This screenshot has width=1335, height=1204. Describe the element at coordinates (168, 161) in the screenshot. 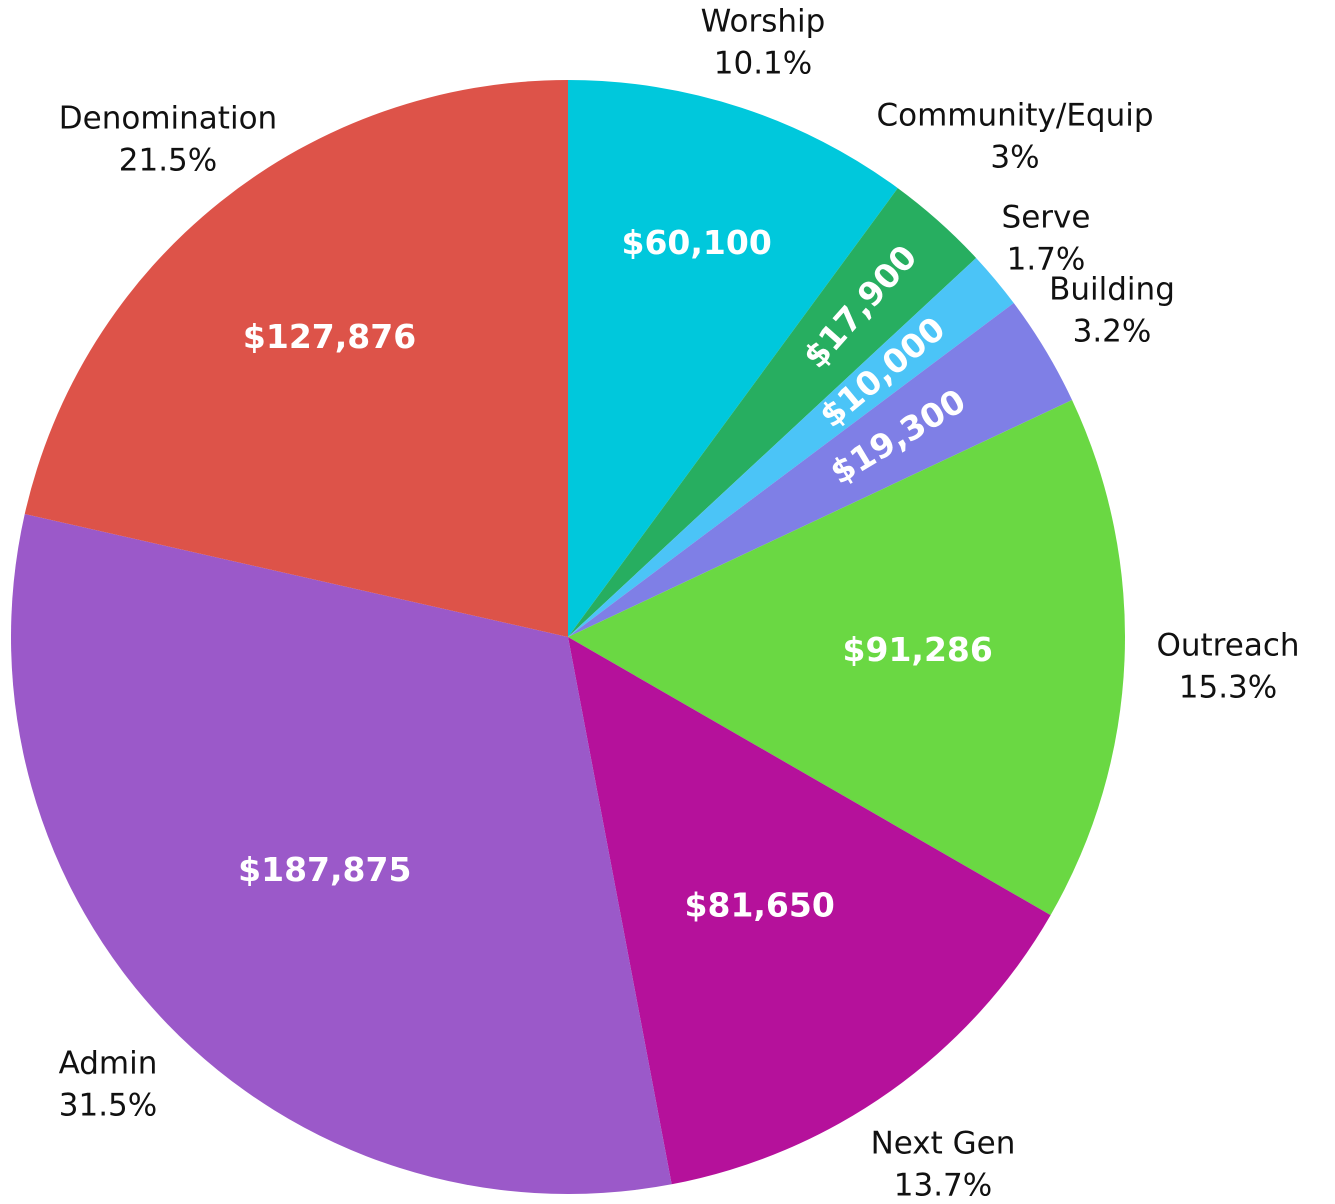

I see `percent-label: 21.5%` at that location.